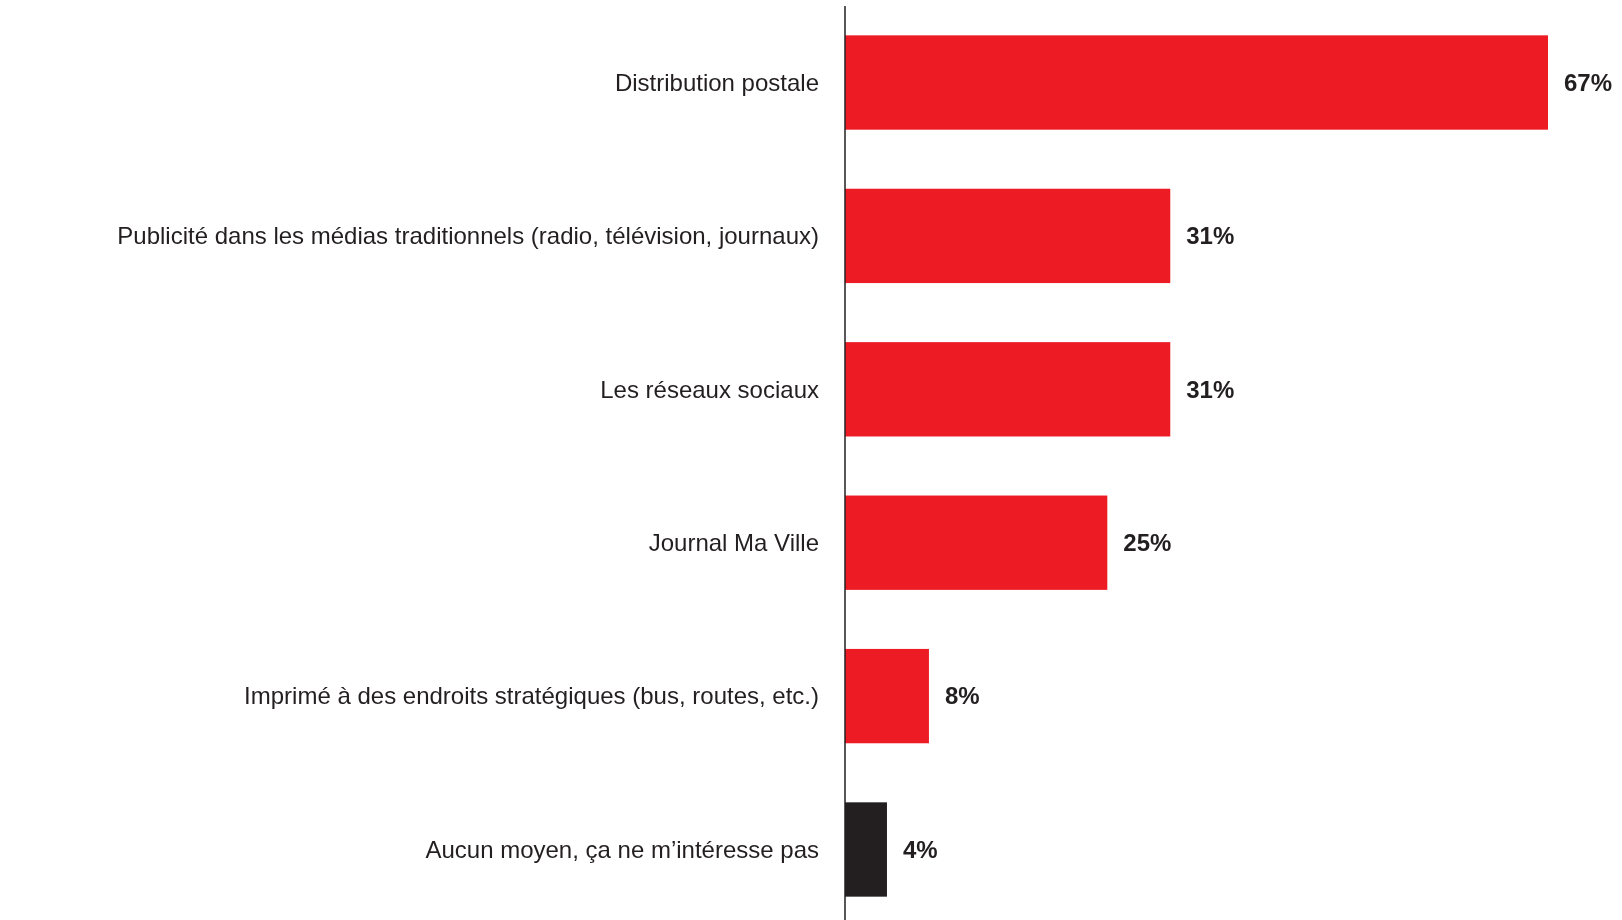 Image resolution: width=1622 pixels, height=920 pixels. Describe the element at coordinates (733, 543) in the screenshot. I see `y-tick-label: Journal Ma Ville` at that location.